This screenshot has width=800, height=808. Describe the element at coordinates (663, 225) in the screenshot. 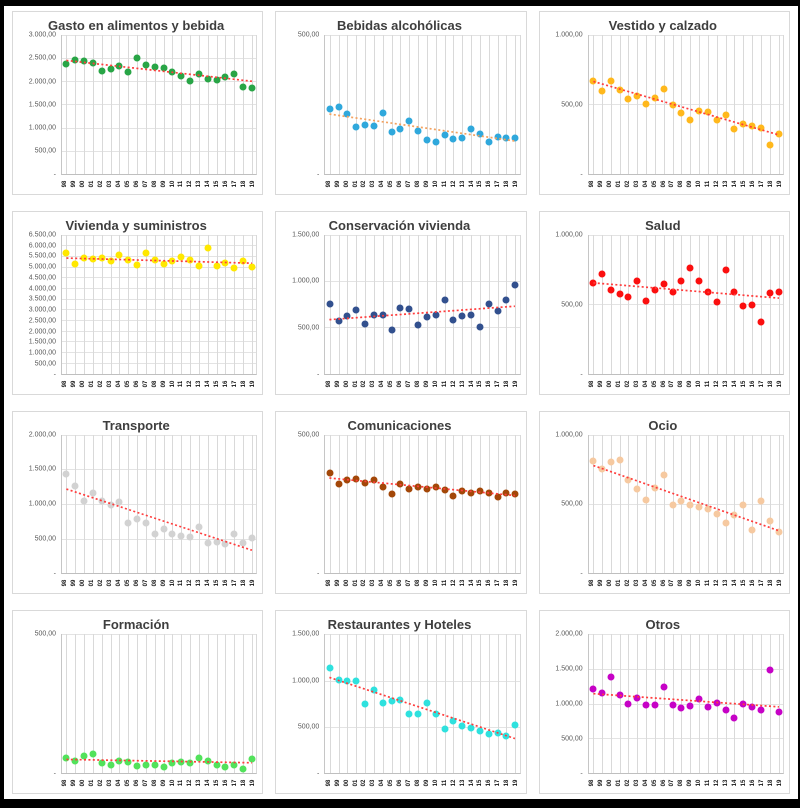

I see `chart-title: Salud` at that location.